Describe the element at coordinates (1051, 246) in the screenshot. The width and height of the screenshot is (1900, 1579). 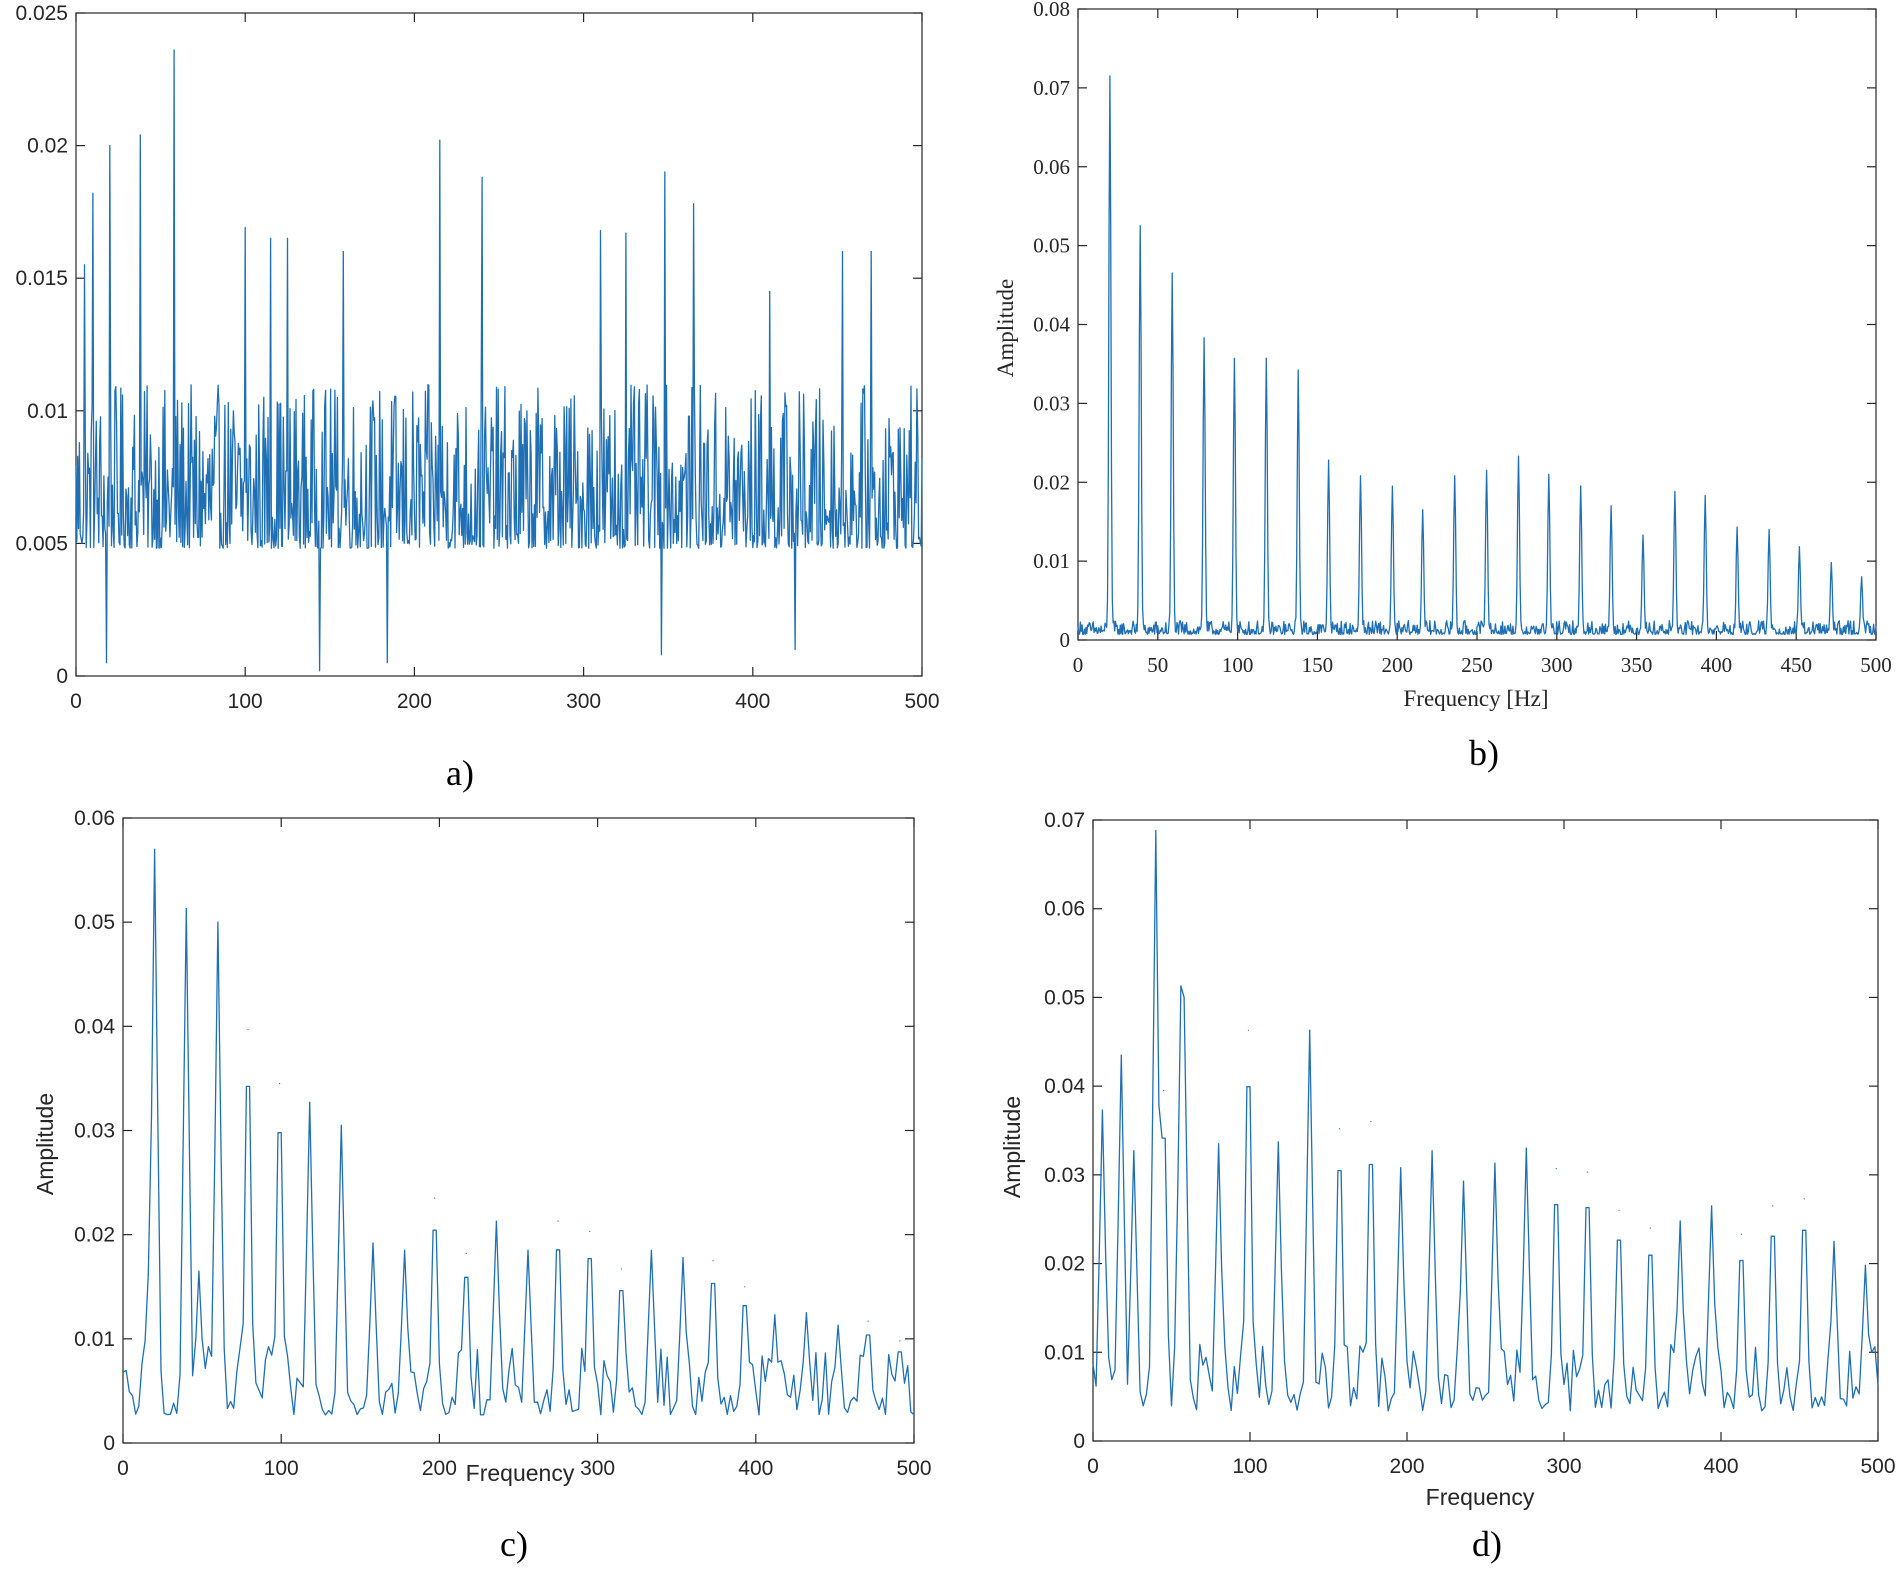
I see `y-tick-label: 0.05` at that location.